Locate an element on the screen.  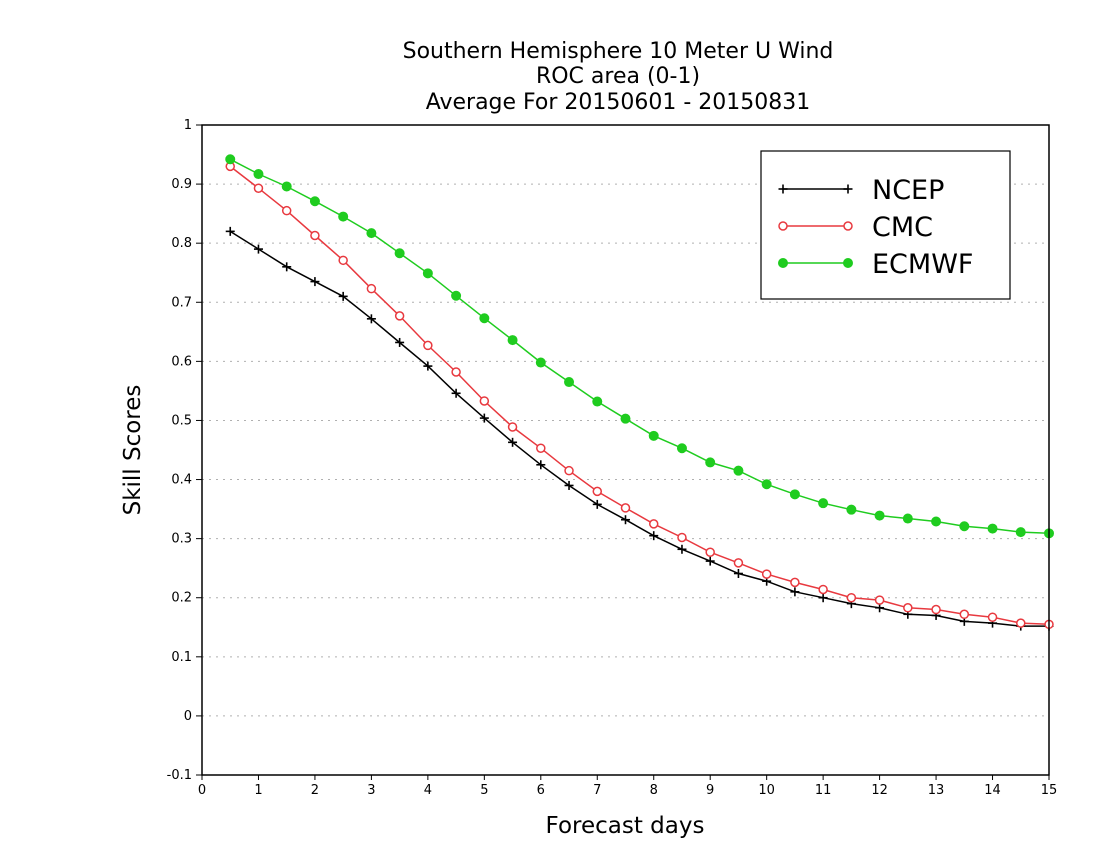
y-axis-title: Skill Scores is located at coordinates (133, 450).